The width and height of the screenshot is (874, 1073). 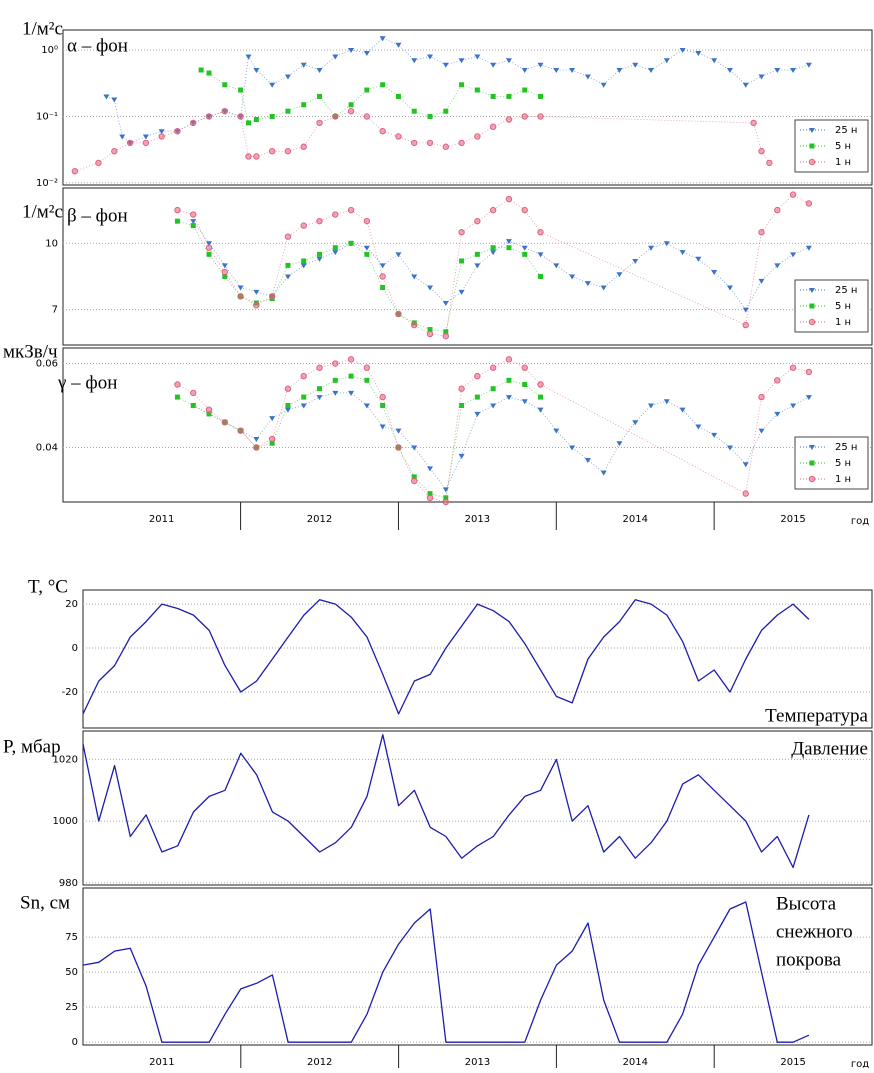 What do you see at coordinates (806, 903) in the screenshot?
I see `annotation: Высота` at bounding box center [806, 903].